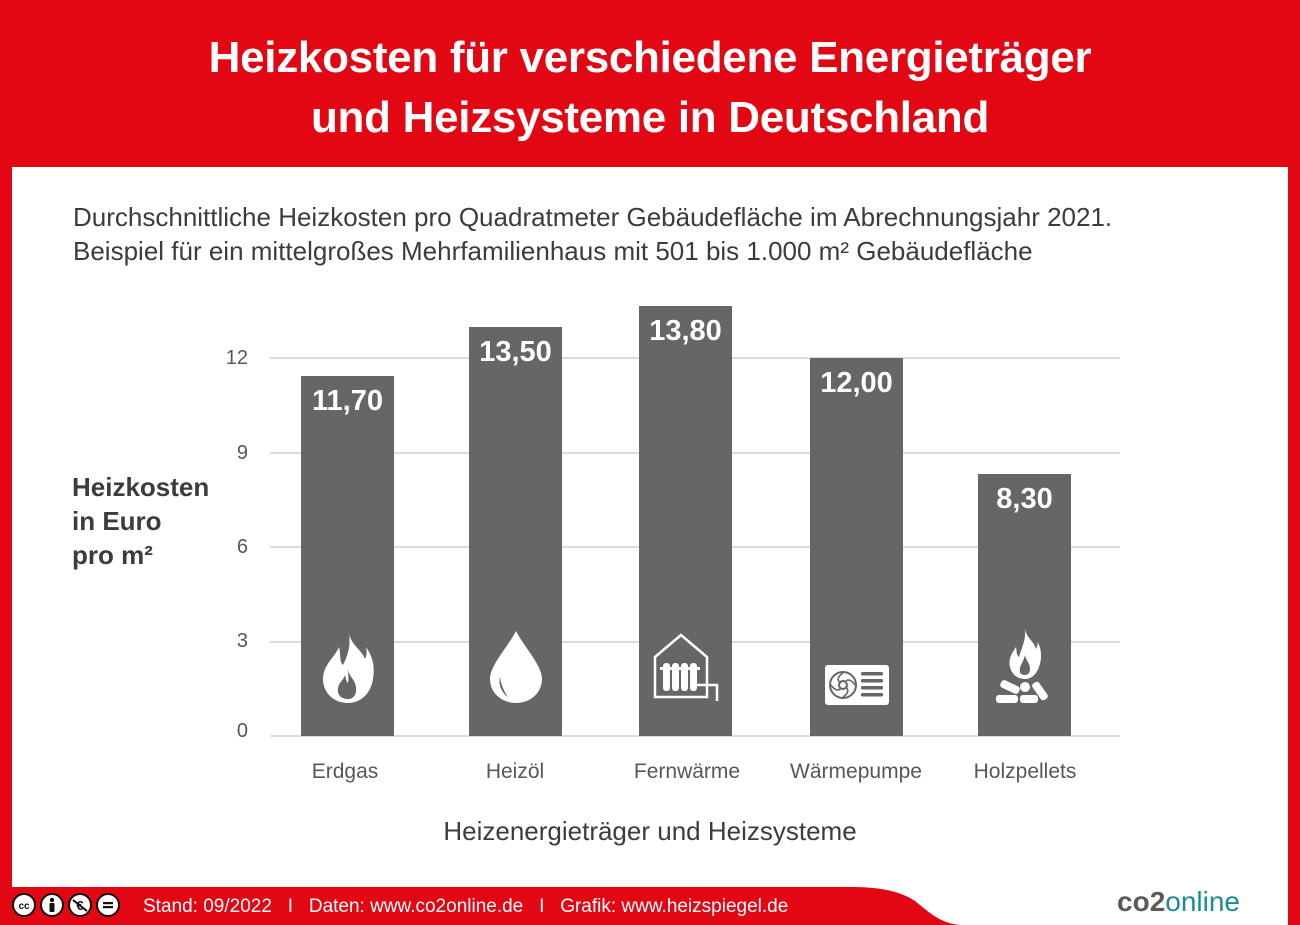  What do you see at coordinates (1202, 901) in the screenshot?
I see `logo-online: online` at bounding box center [1202, 901].